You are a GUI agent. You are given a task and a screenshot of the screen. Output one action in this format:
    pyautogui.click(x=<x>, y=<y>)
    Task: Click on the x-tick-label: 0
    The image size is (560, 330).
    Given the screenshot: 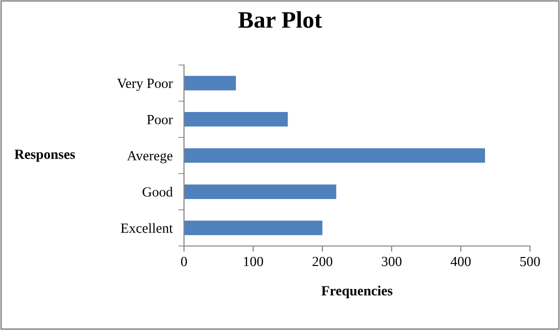 What is the action you would take?
    pyautogui.click(x=184, y=261)
    